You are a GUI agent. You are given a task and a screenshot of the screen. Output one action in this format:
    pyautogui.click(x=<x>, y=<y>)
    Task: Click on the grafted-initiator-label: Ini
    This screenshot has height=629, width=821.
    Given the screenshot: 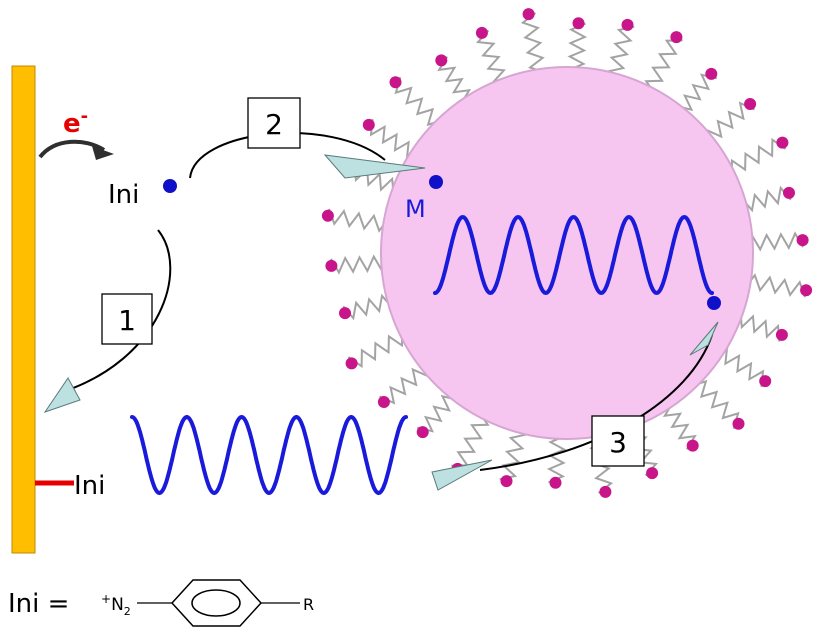 What is the action you would take?
    pyautogui.click(x=89, y=486)
    